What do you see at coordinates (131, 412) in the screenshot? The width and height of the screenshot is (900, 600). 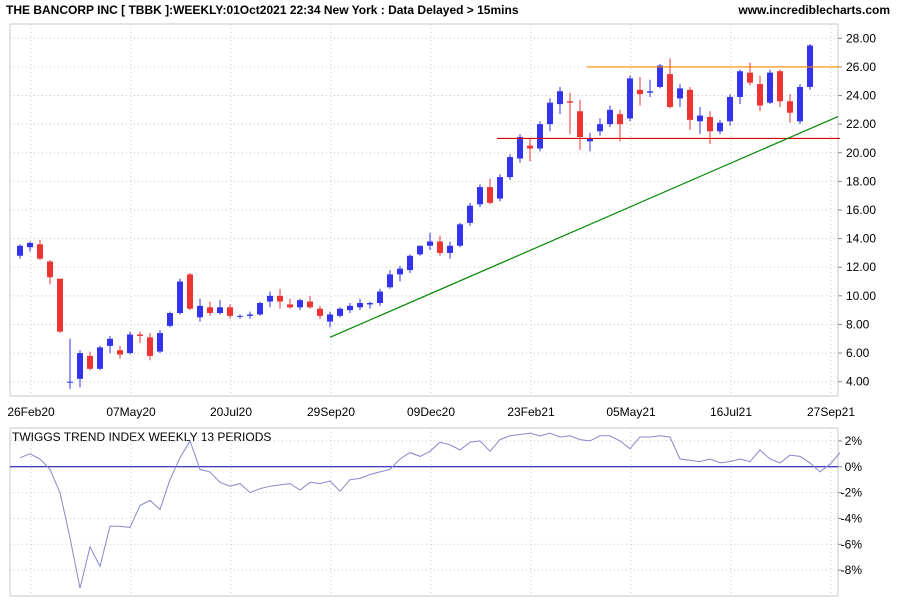 I see `date-tick-label: 07May20` at bounding box center [131, 412].